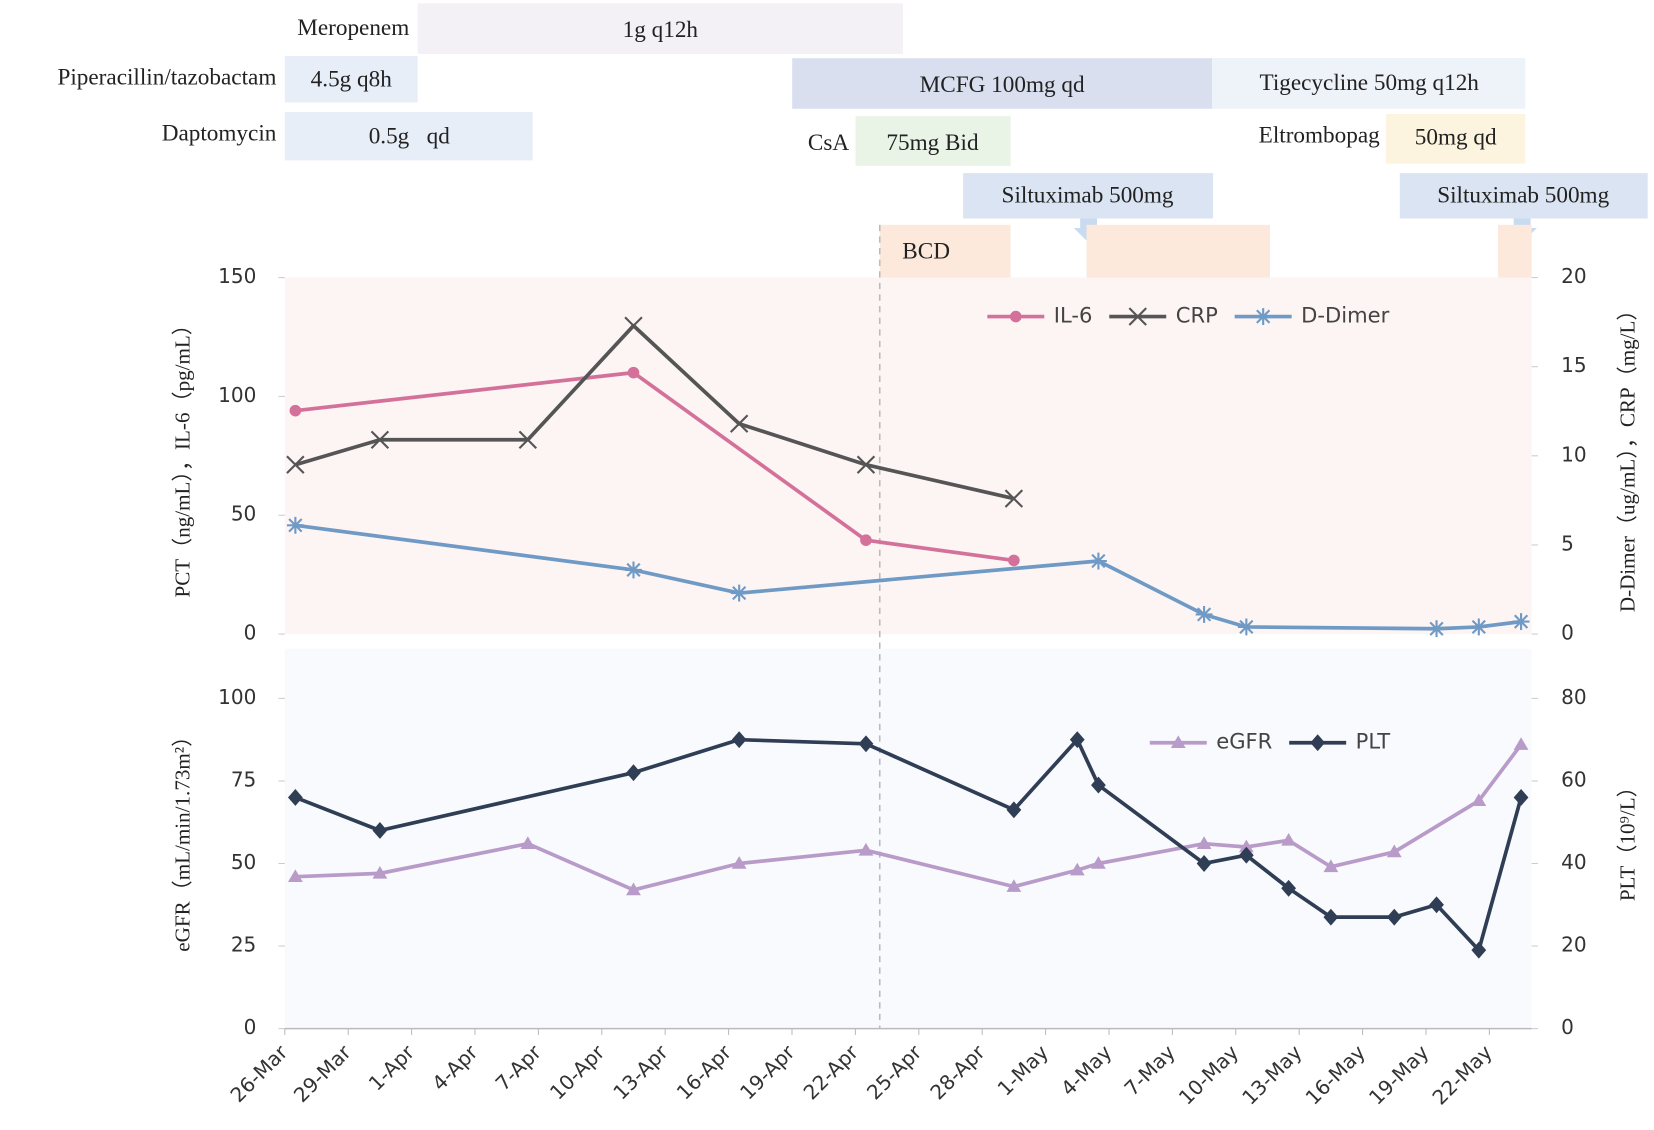 Image resolution: width=1654 pixels, height=1130 pixels. Describe the element at coordinates (455, 1068) in the screenshot. I see `x-tick-label: 4-Apr` at that location.